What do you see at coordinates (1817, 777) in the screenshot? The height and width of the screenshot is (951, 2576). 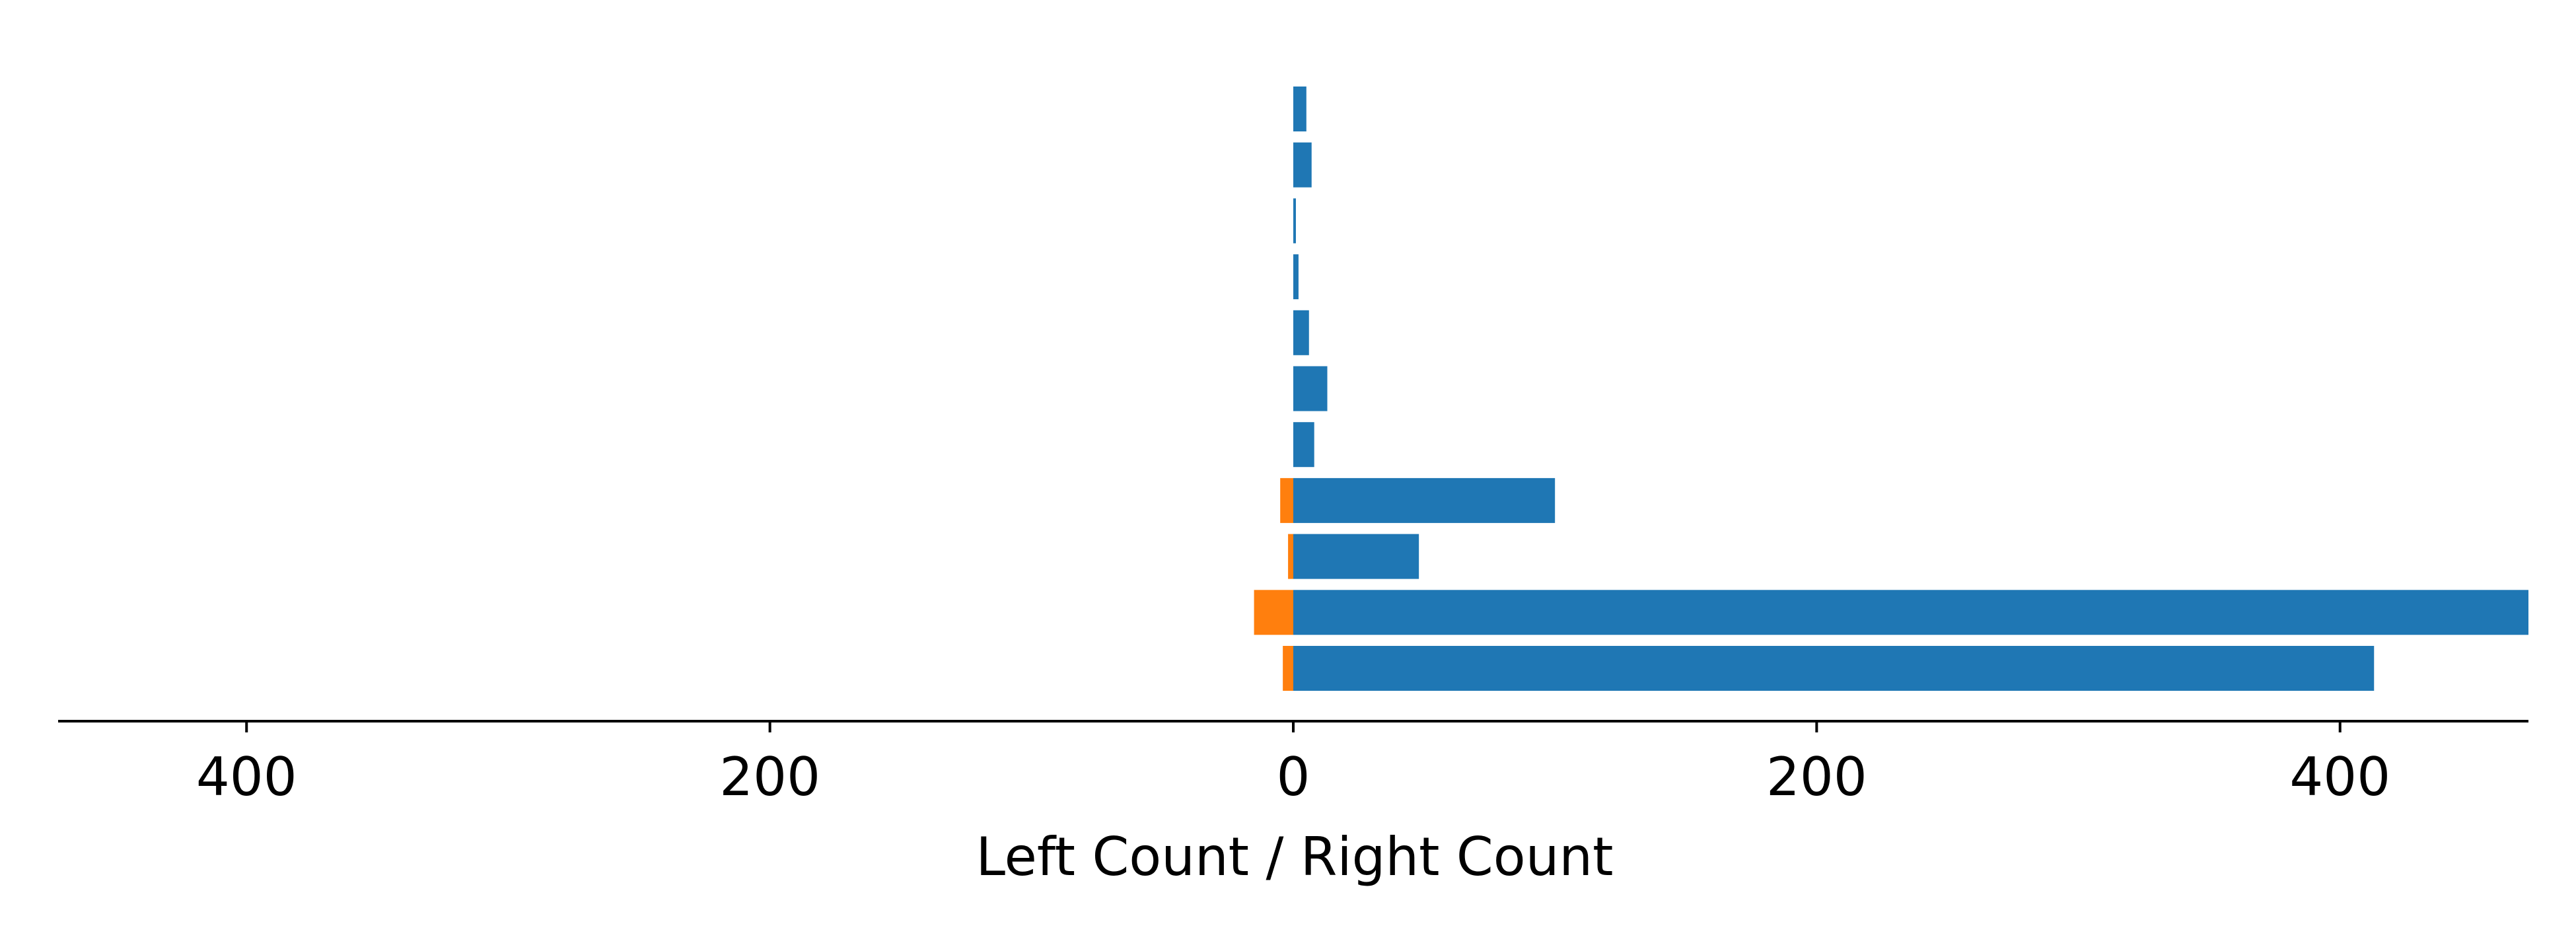 I see `x-tick-label-3: 200` at bounding box center [1817, 777].